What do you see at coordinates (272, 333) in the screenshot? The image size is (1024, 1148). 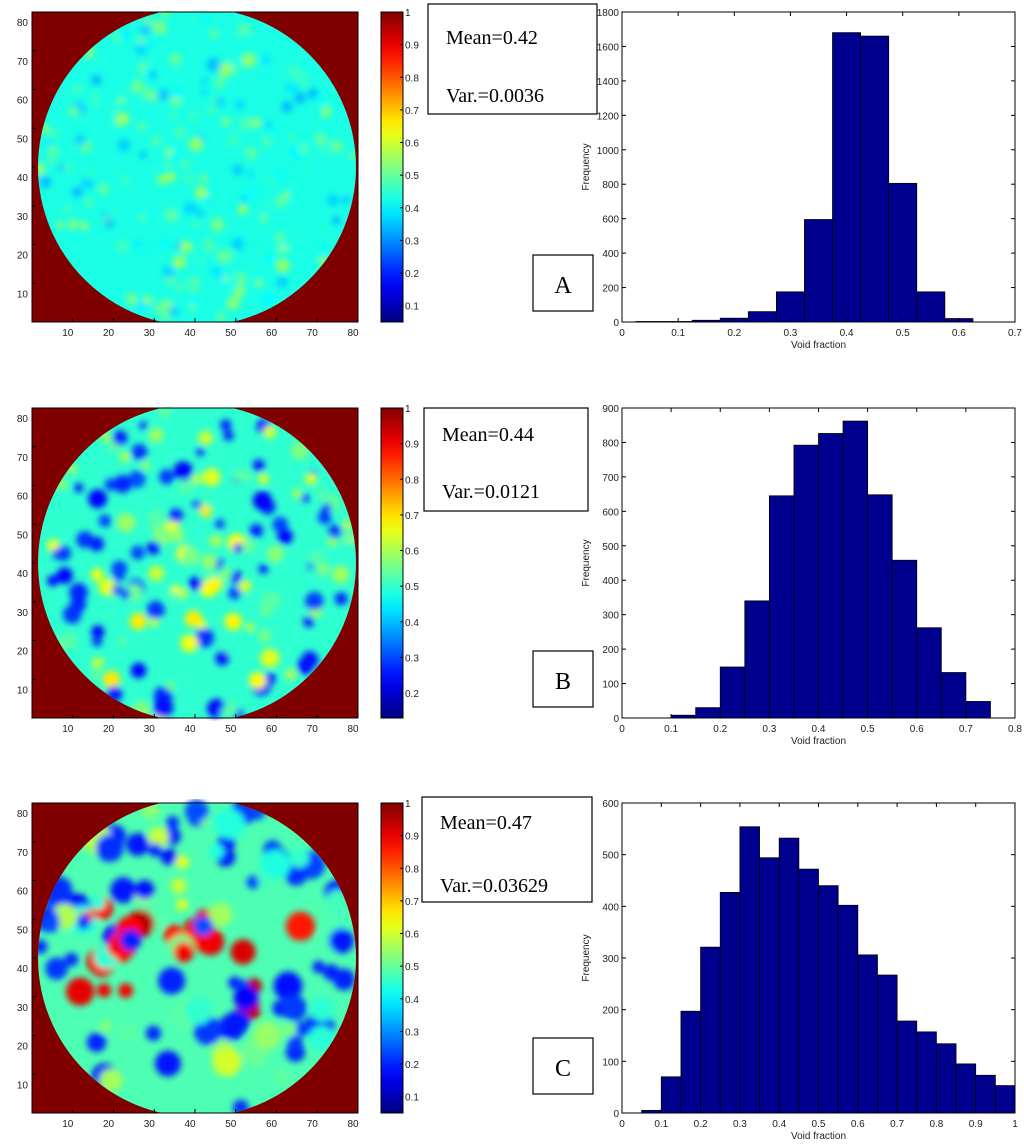 I see `map-x-tick-label: 60` at bounding box center [272, 333].